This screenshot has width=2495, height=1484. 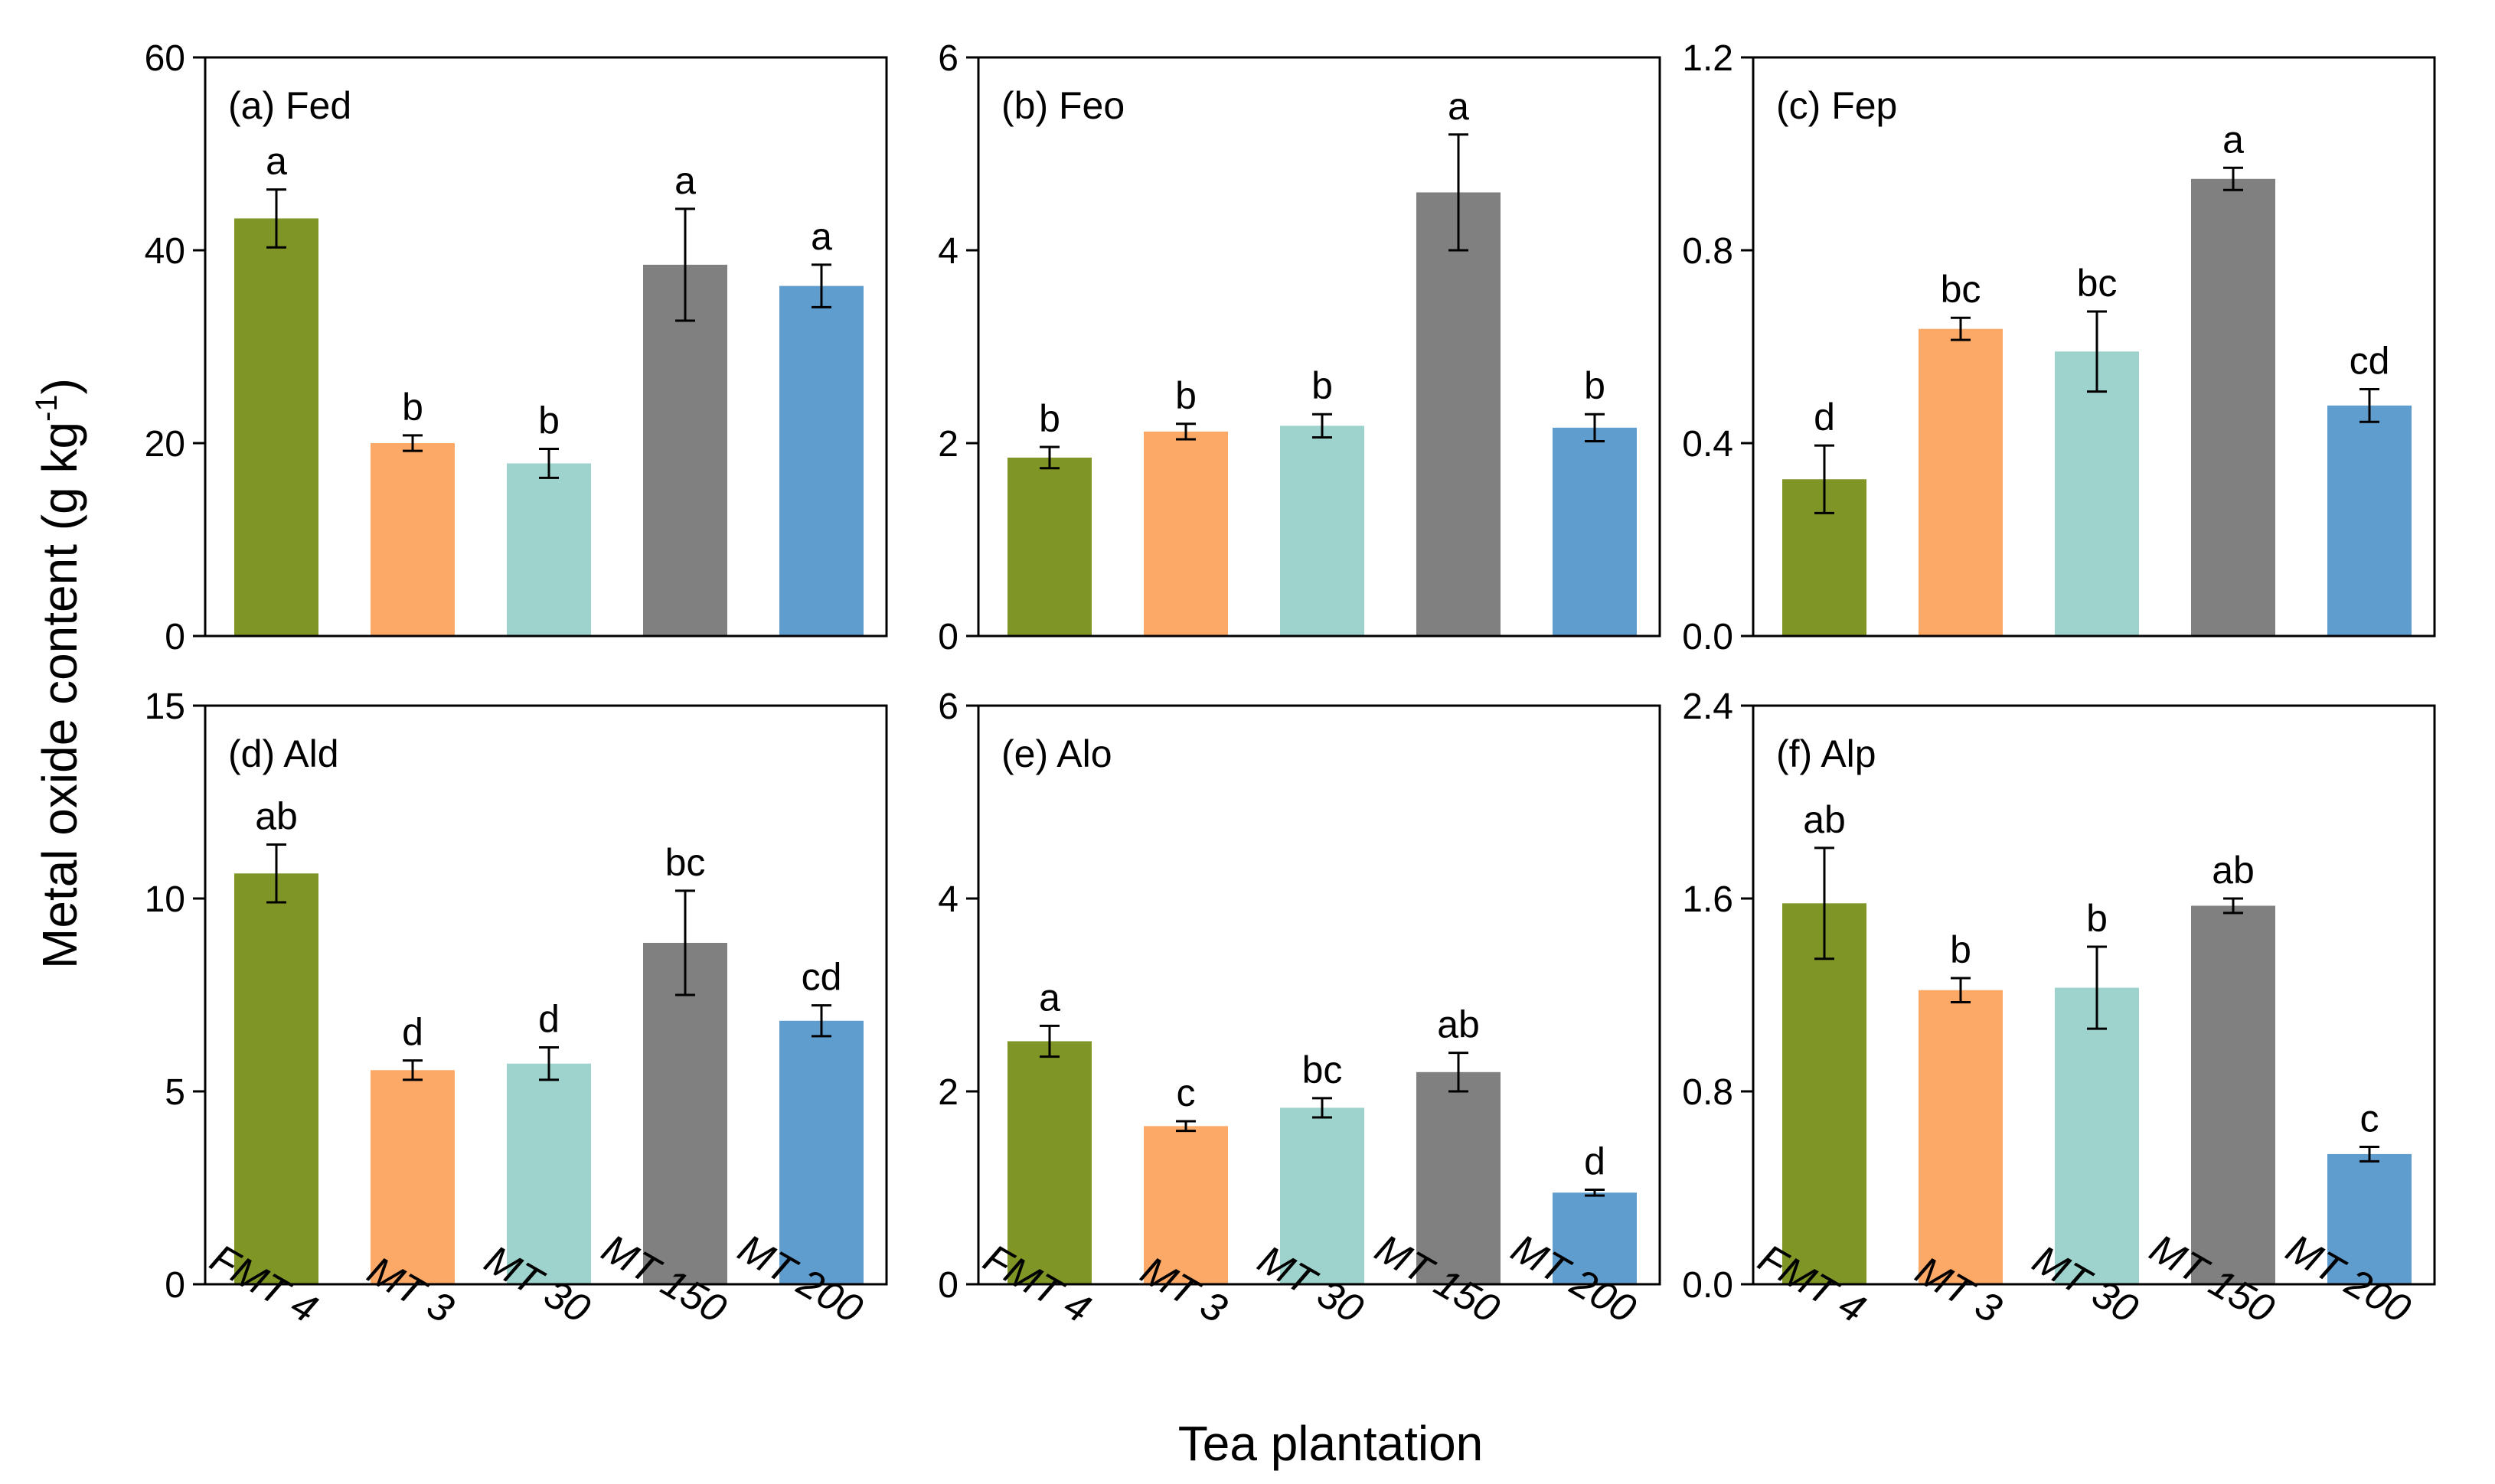 I want to click on y-tick-label-3: 0.8, so click(x=1707, y=252).